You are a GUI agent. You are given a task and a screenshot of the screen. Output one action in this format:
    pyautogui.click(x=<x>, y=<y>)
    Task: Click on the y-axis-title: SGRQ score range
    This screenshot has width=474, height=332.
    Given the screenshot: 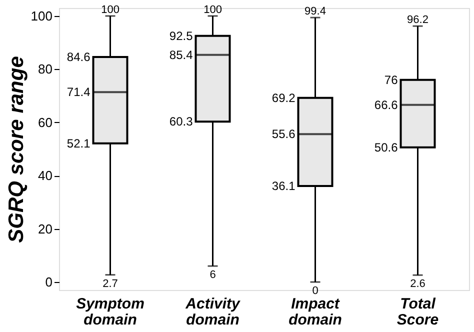 What is the action you would take?
    pyautogui.click(x=16, y=149)
    